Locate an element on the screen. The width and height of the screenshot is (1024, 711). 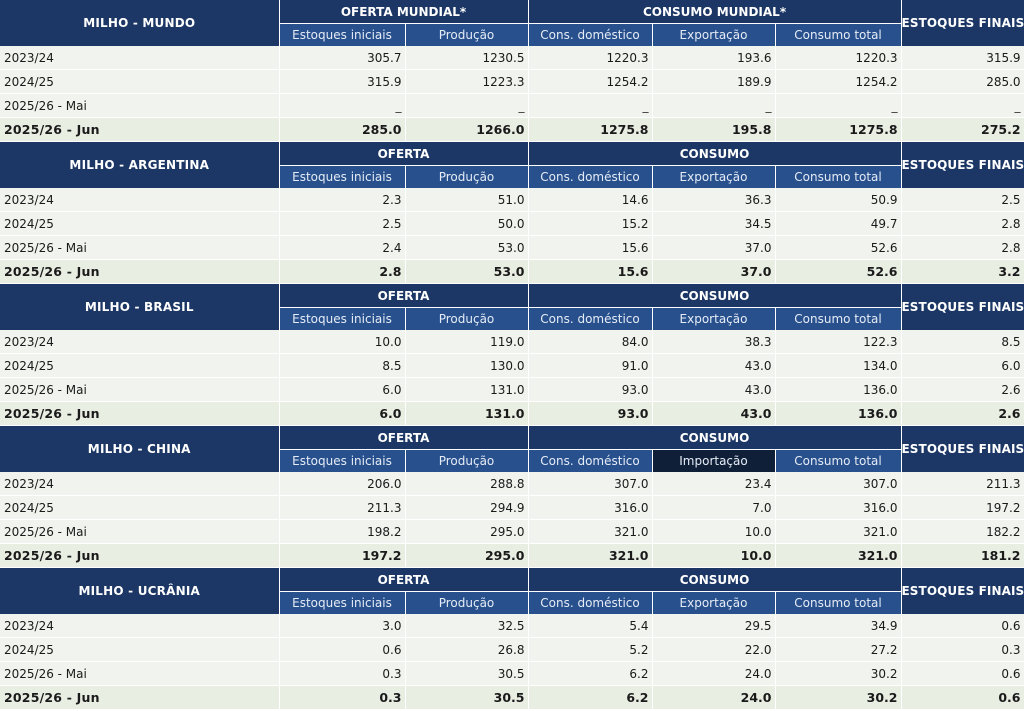
table-cell: 189.9 is located at coordinates (714, 81).